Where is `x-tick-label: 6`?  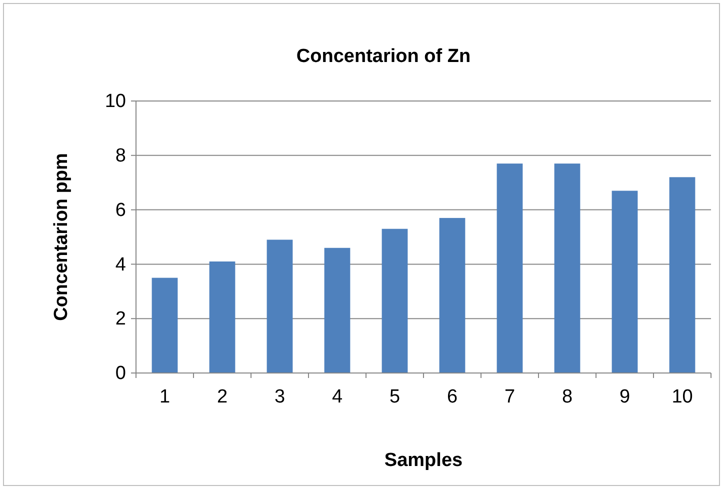 x-tick-label: 6 is located at coordinates (452, 397).